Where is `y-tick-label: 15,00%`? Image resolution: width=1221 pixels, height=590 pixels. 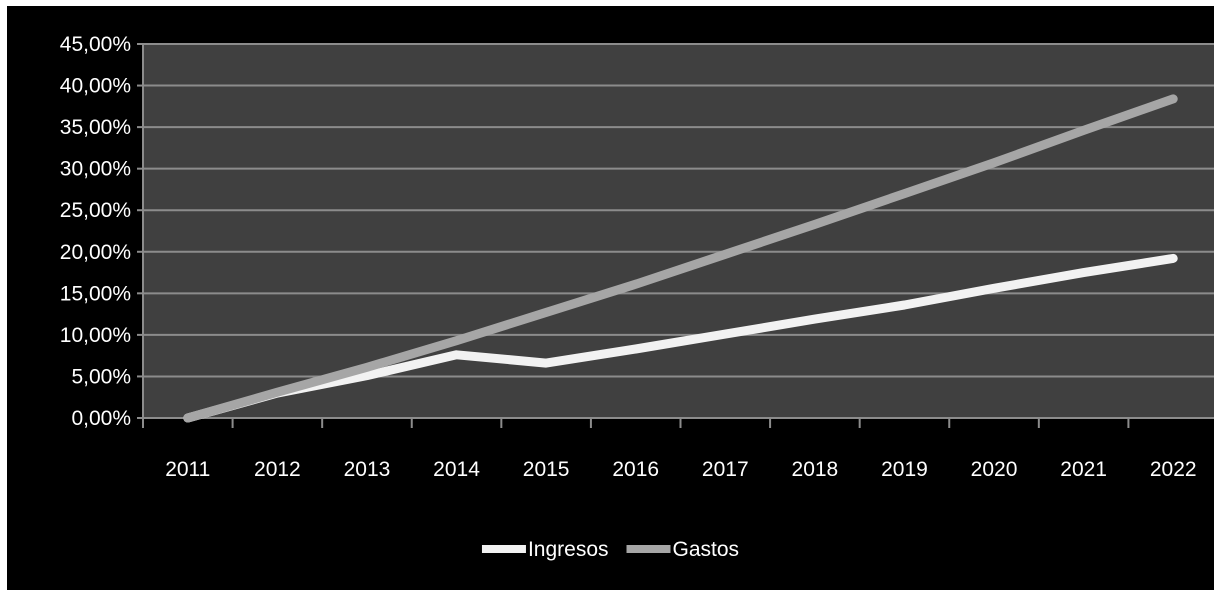
y-tick-label: 15,00% is located at coordinates (95, 293).